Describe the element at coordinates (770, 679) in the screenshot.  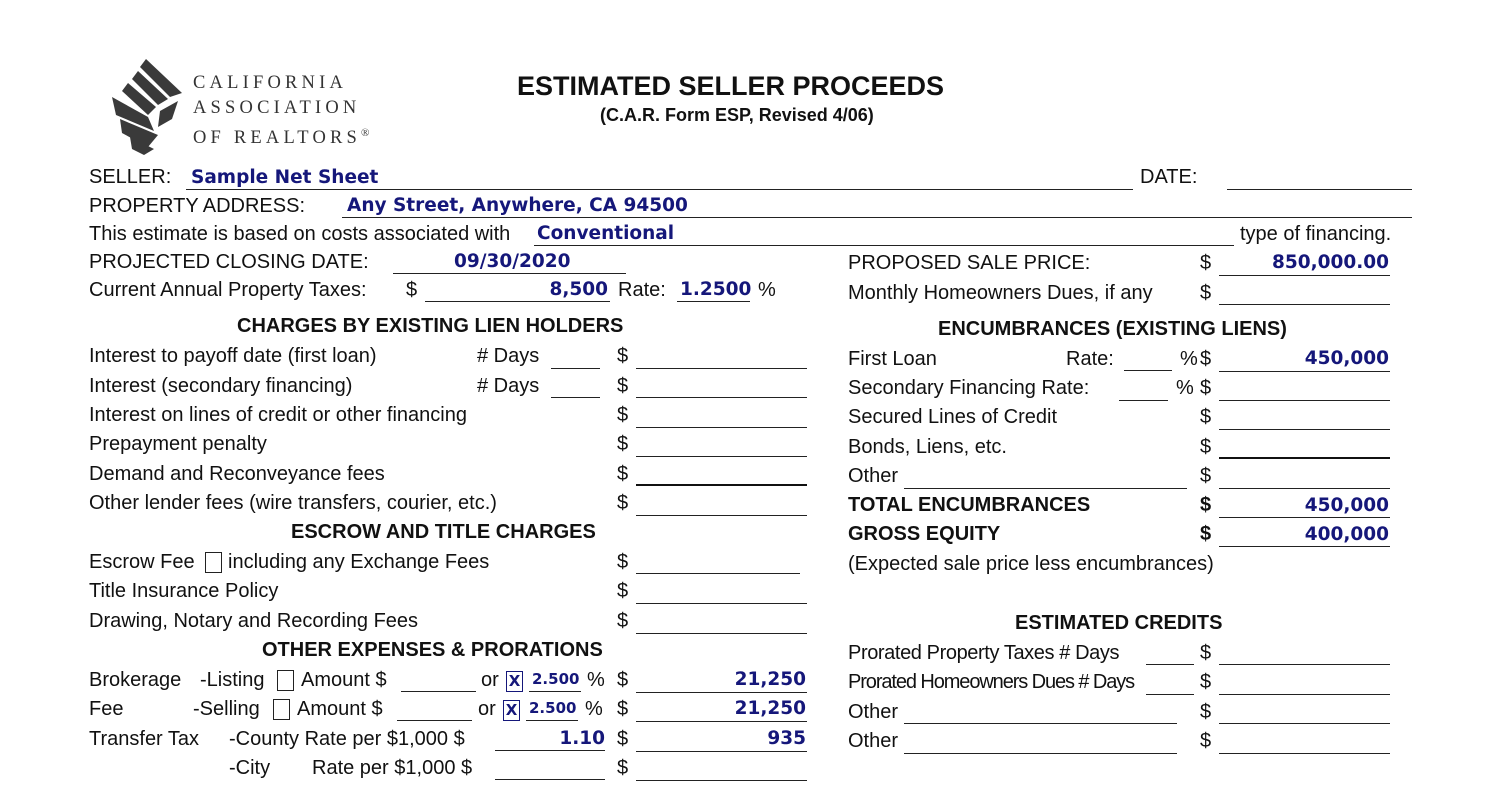
I see `listing-total-field: 21,250` at that location.